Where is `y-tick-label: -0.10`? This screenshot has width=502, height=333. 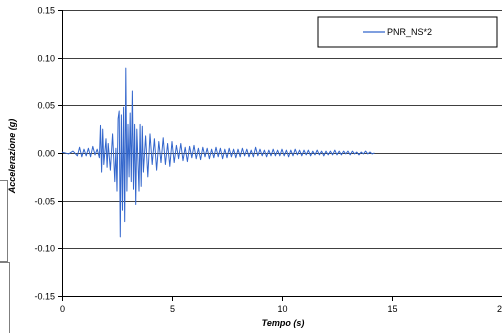 y-tick-label: -0.10 is located at coordinates (44, 249).